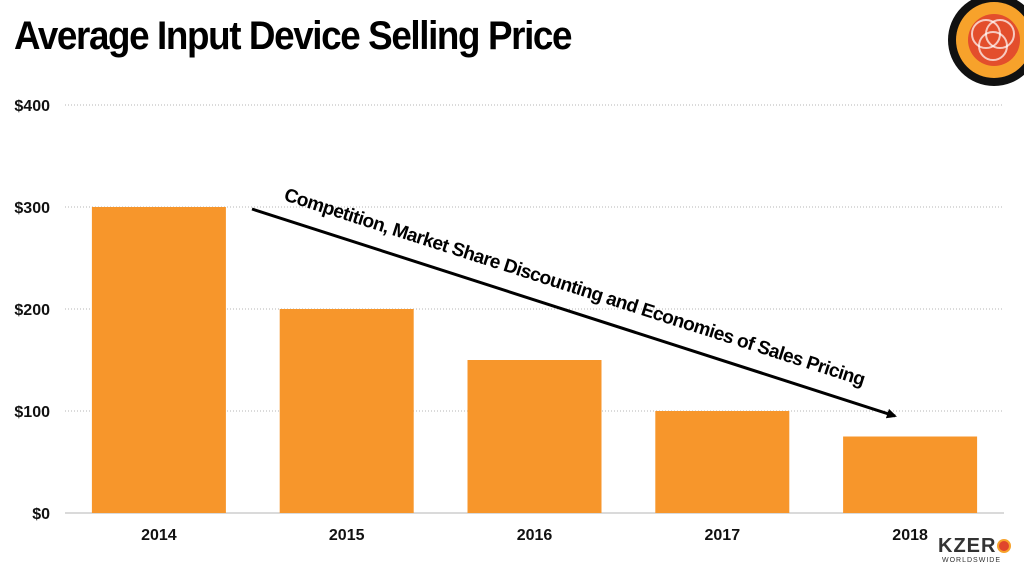 The height and width of the screenshot is (574, 1024). I want to click on brand-logo-text: KZER, so click(967, 546).